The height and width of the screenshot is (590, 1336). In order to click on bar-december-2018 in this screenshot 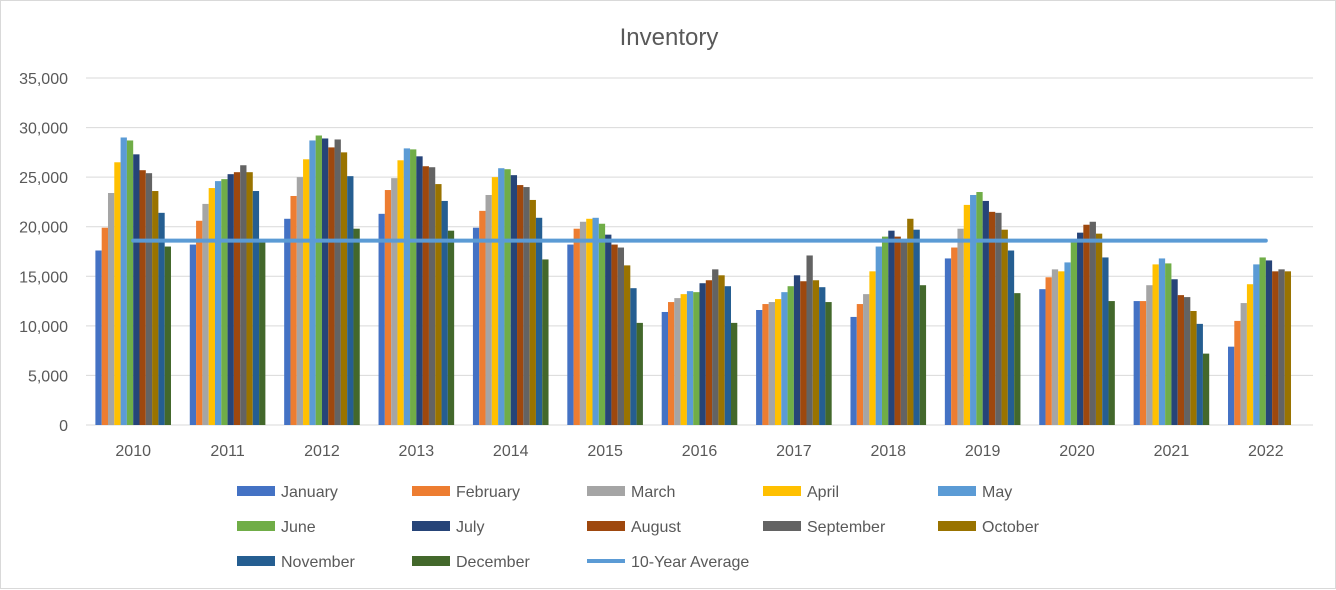, I will do `click(923, 355)`.